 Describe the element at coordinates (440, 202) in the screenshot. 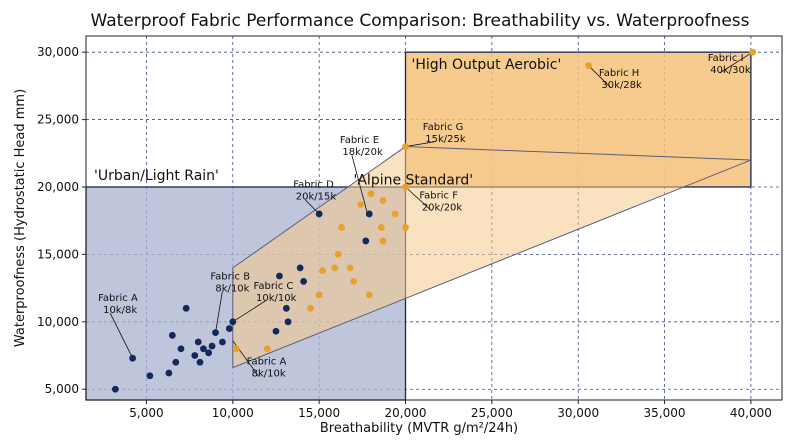

I see `annotation-label: Fabric F 20k/20k` at that location.